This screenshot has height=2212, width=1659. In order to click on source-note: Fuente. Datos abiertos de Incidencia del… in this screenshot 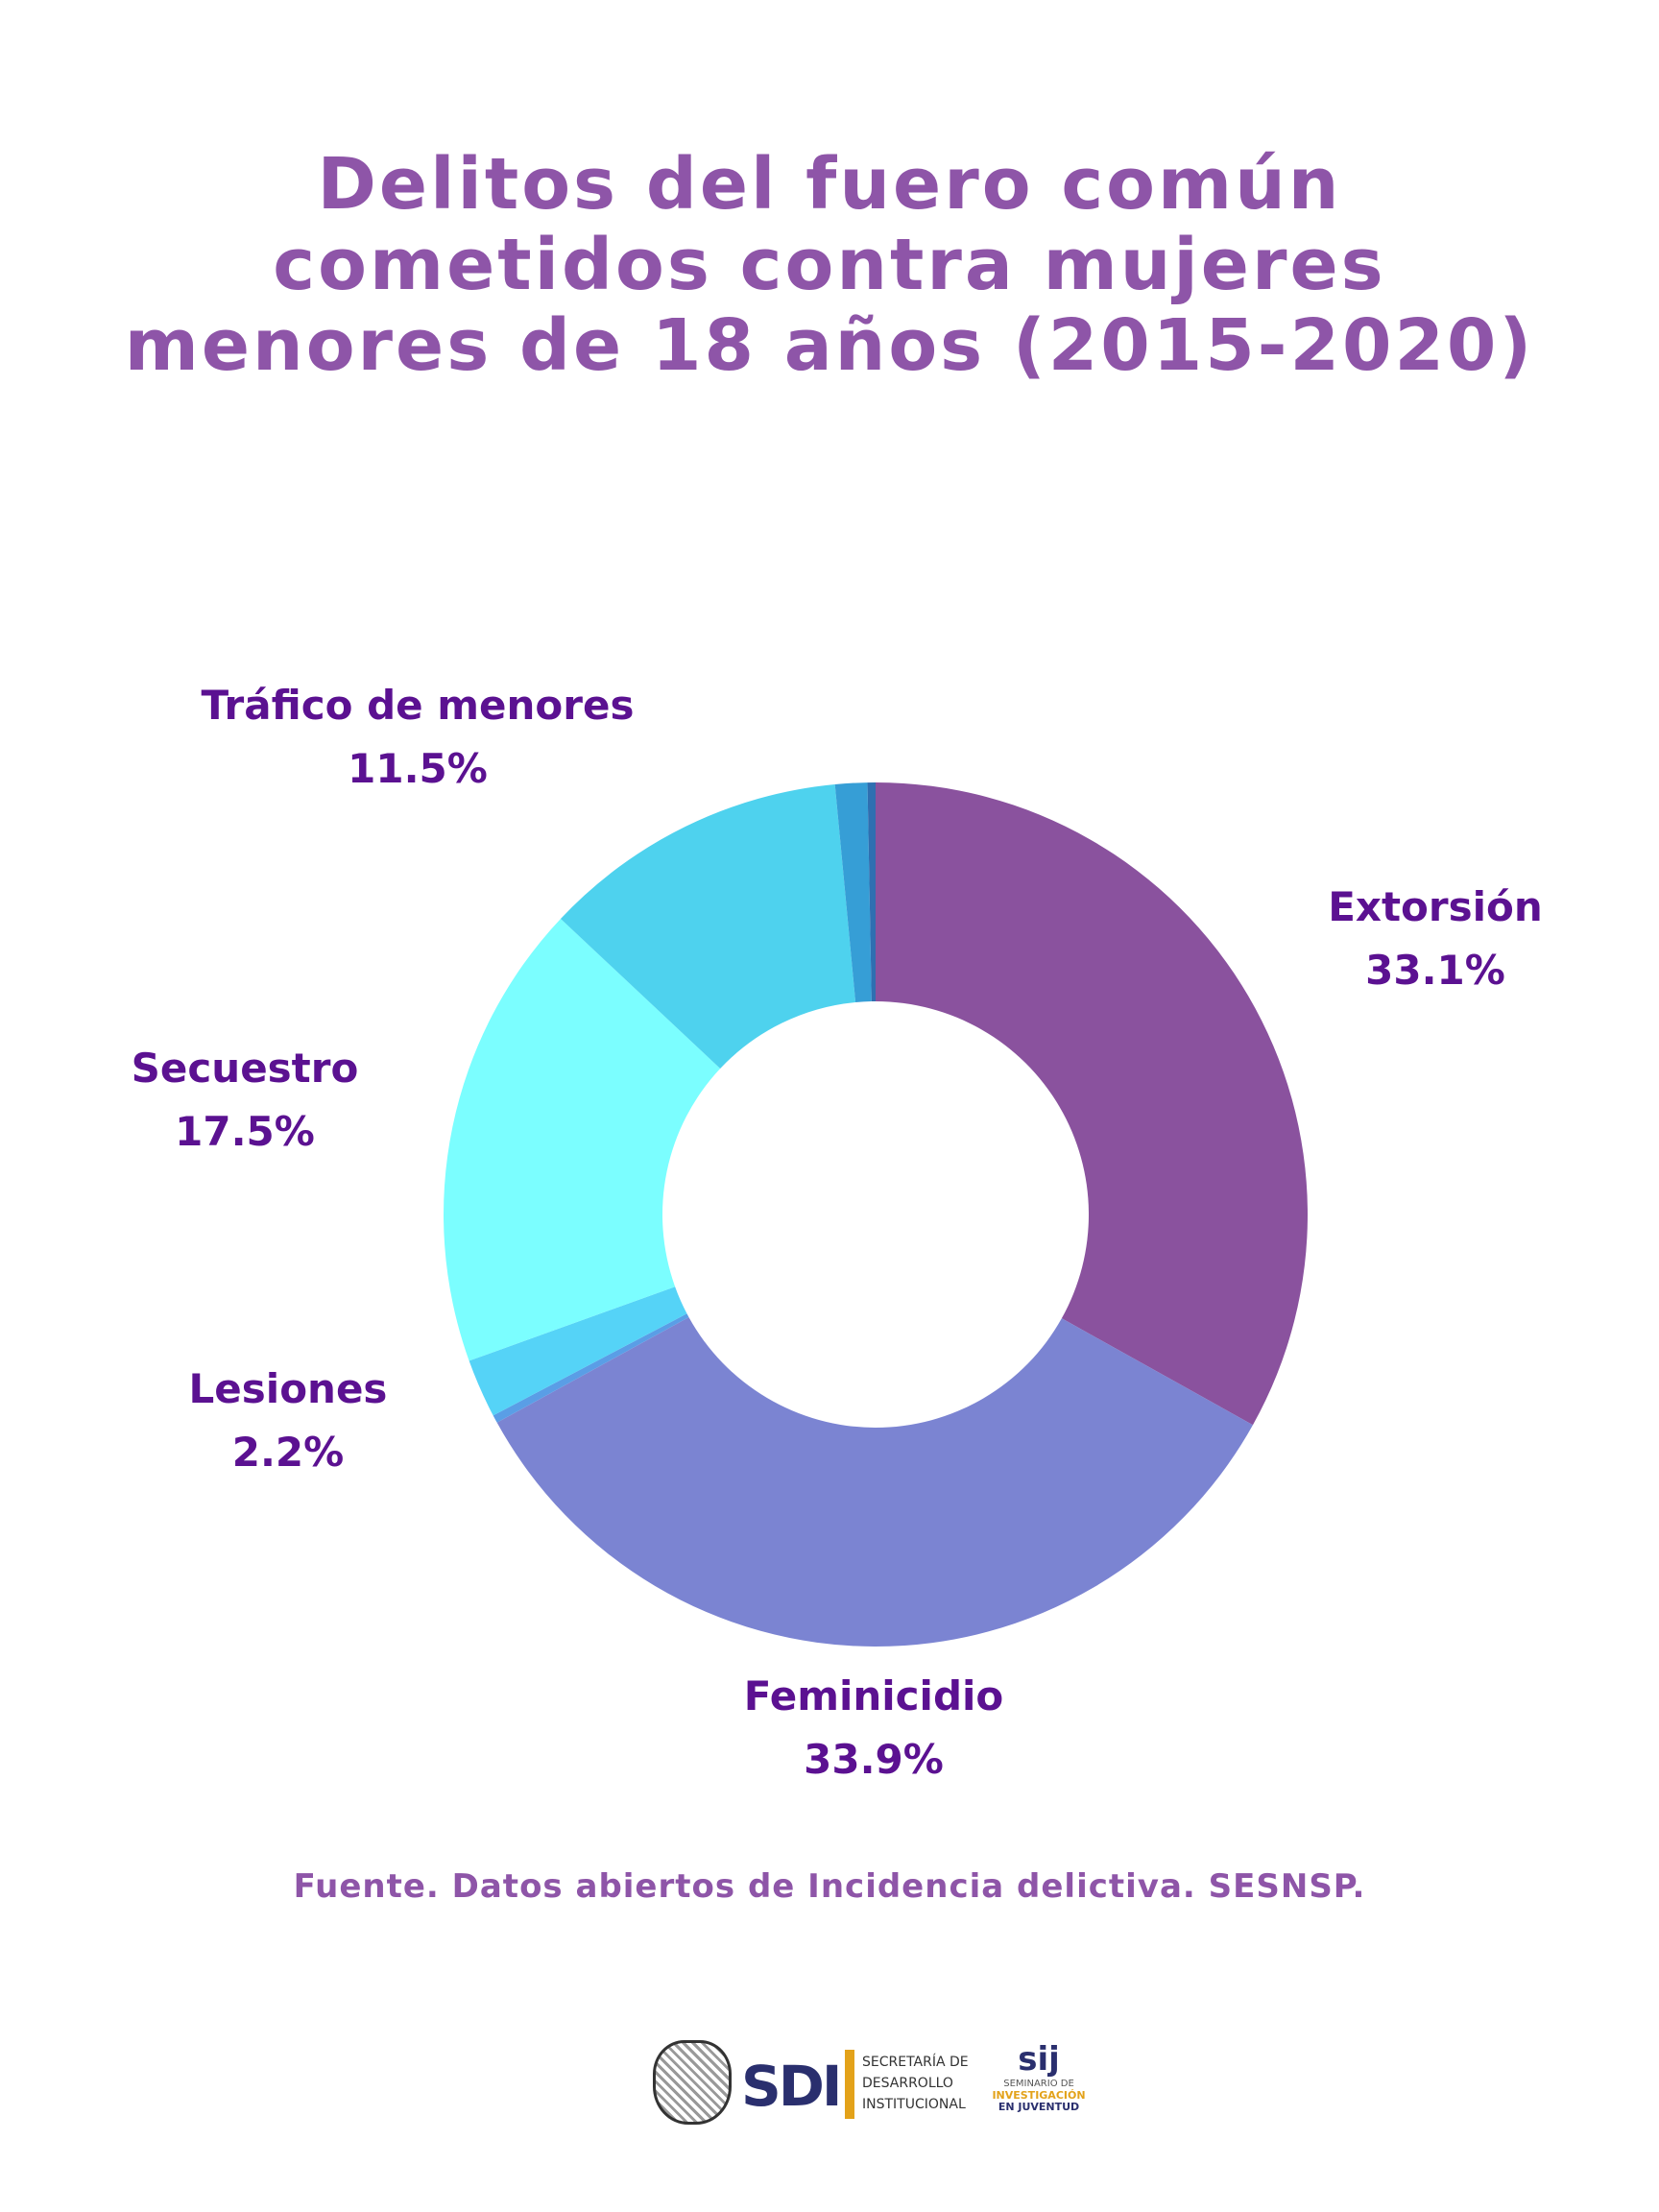, I will do `click(829, 1886)`.